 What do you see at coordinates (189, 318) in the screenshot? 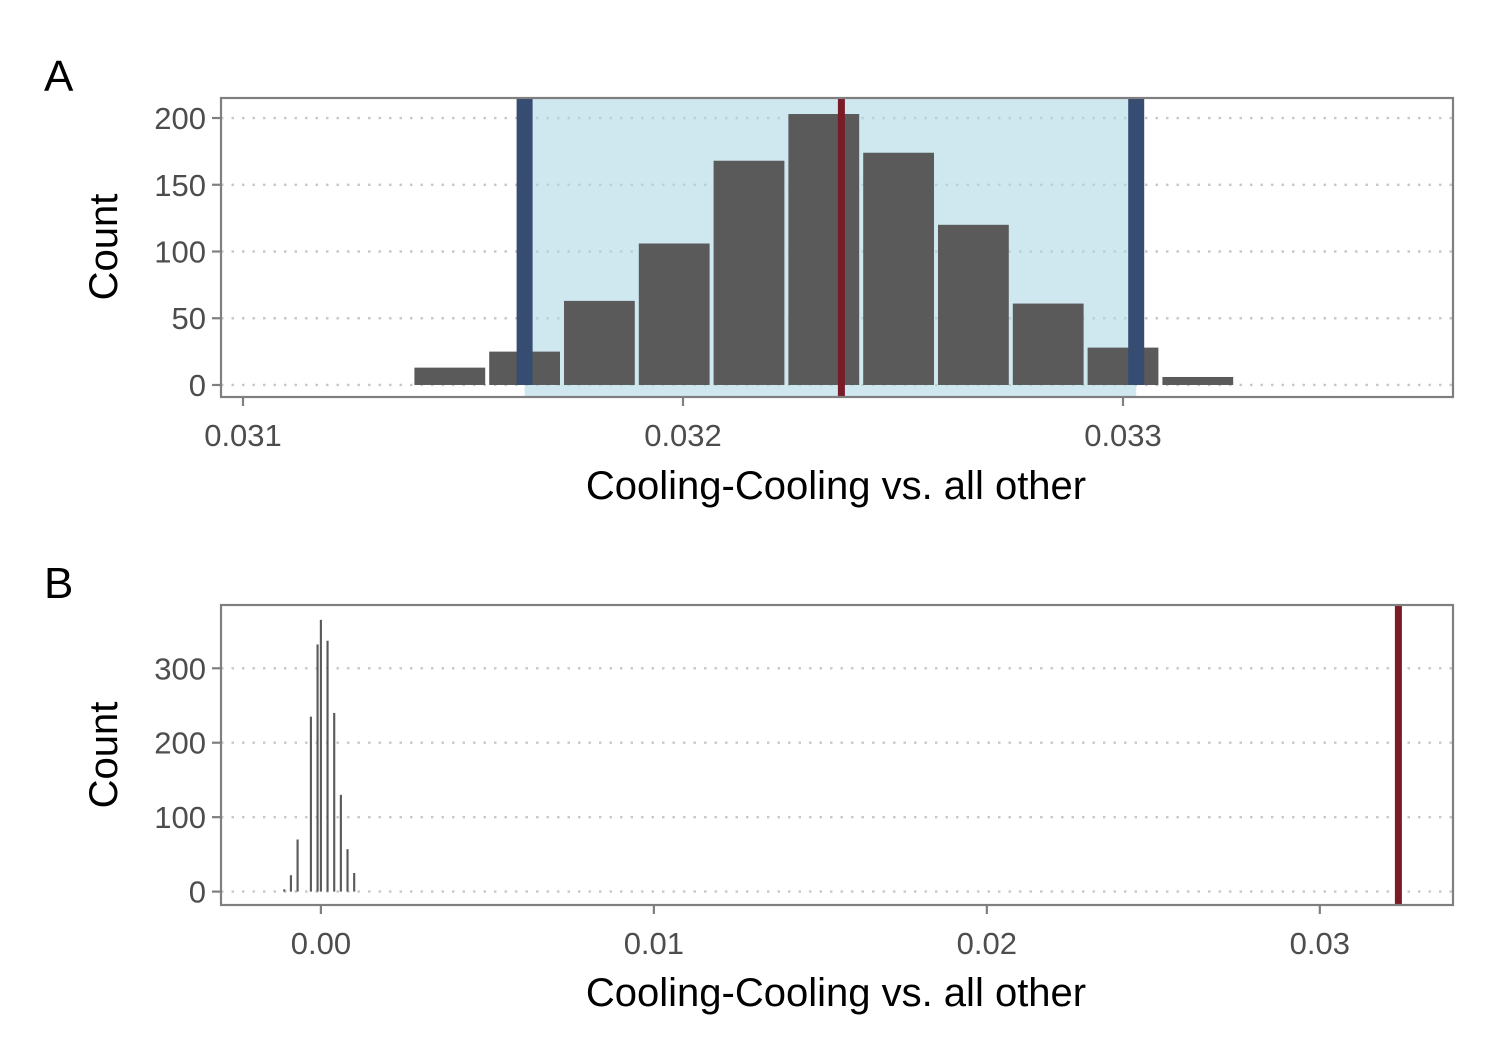
I see `a-y-tick-label: 50` at bounding box center [189, 318].